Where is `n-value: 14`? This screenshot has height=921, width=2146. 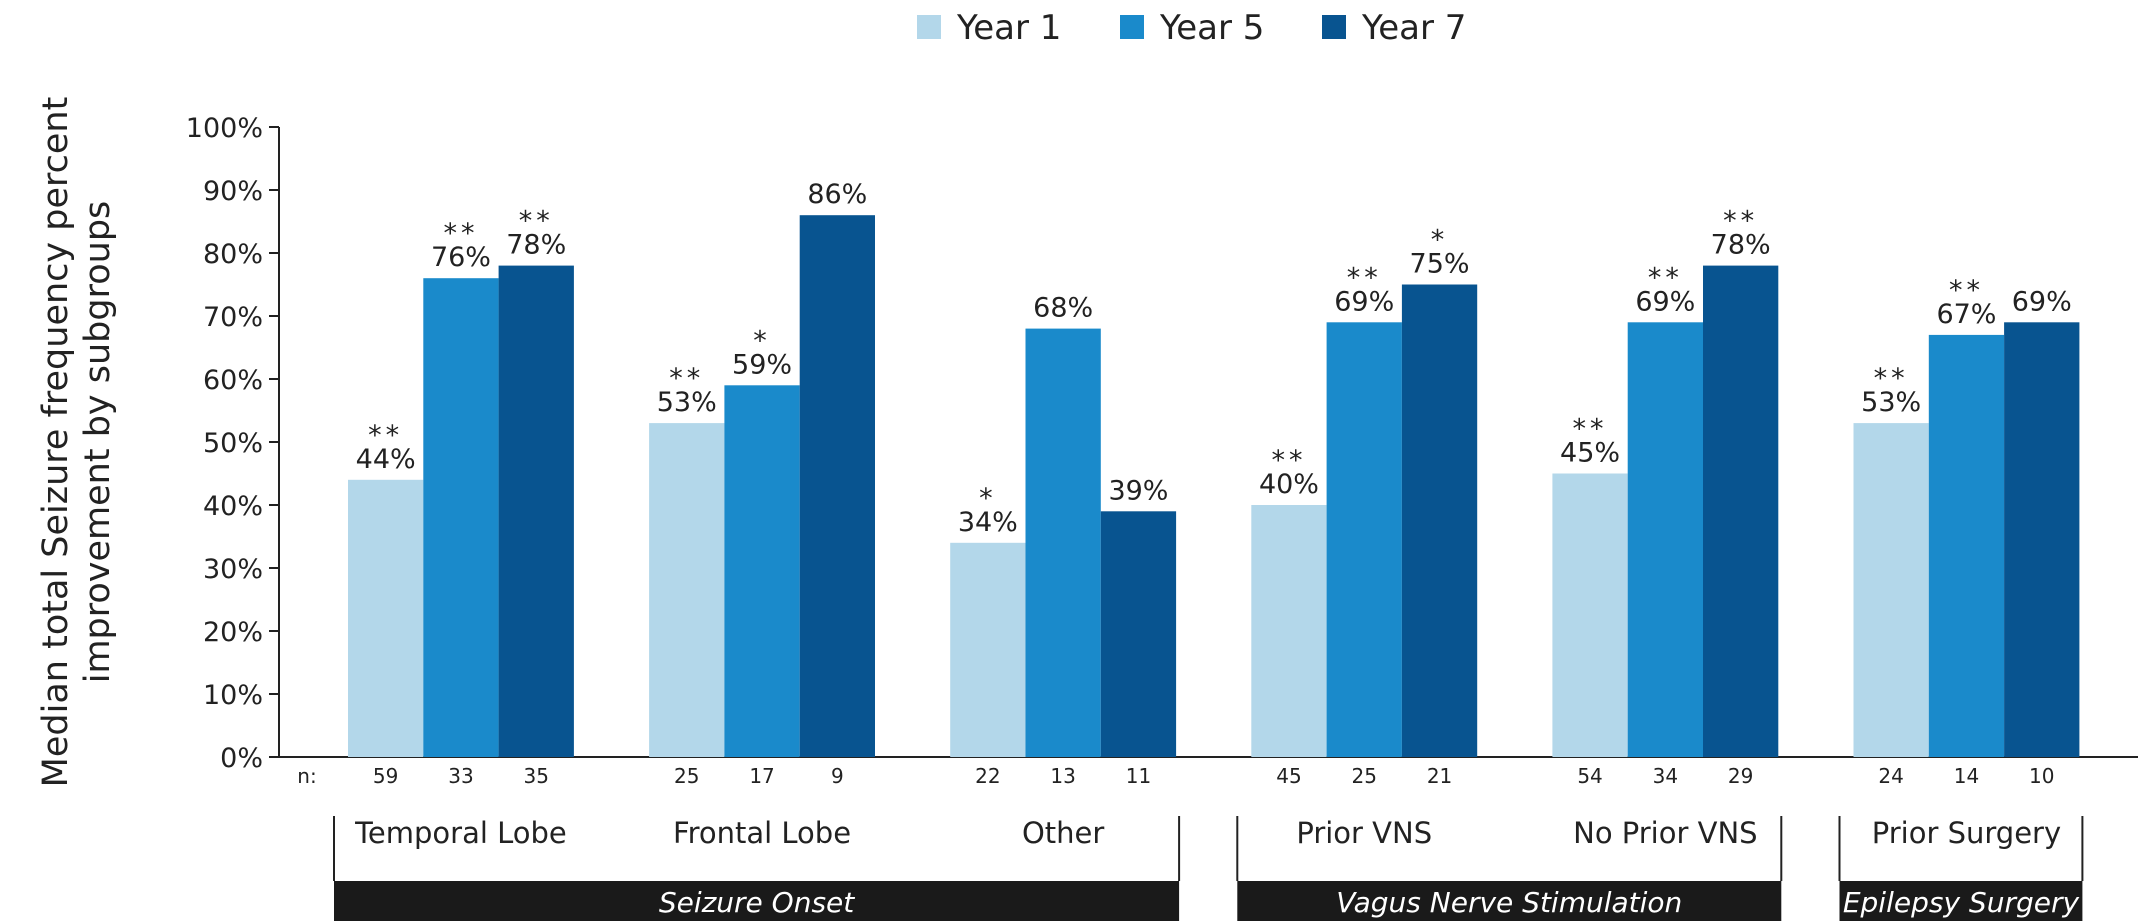
n-value: 14 is located at coordinates (1966, 776).